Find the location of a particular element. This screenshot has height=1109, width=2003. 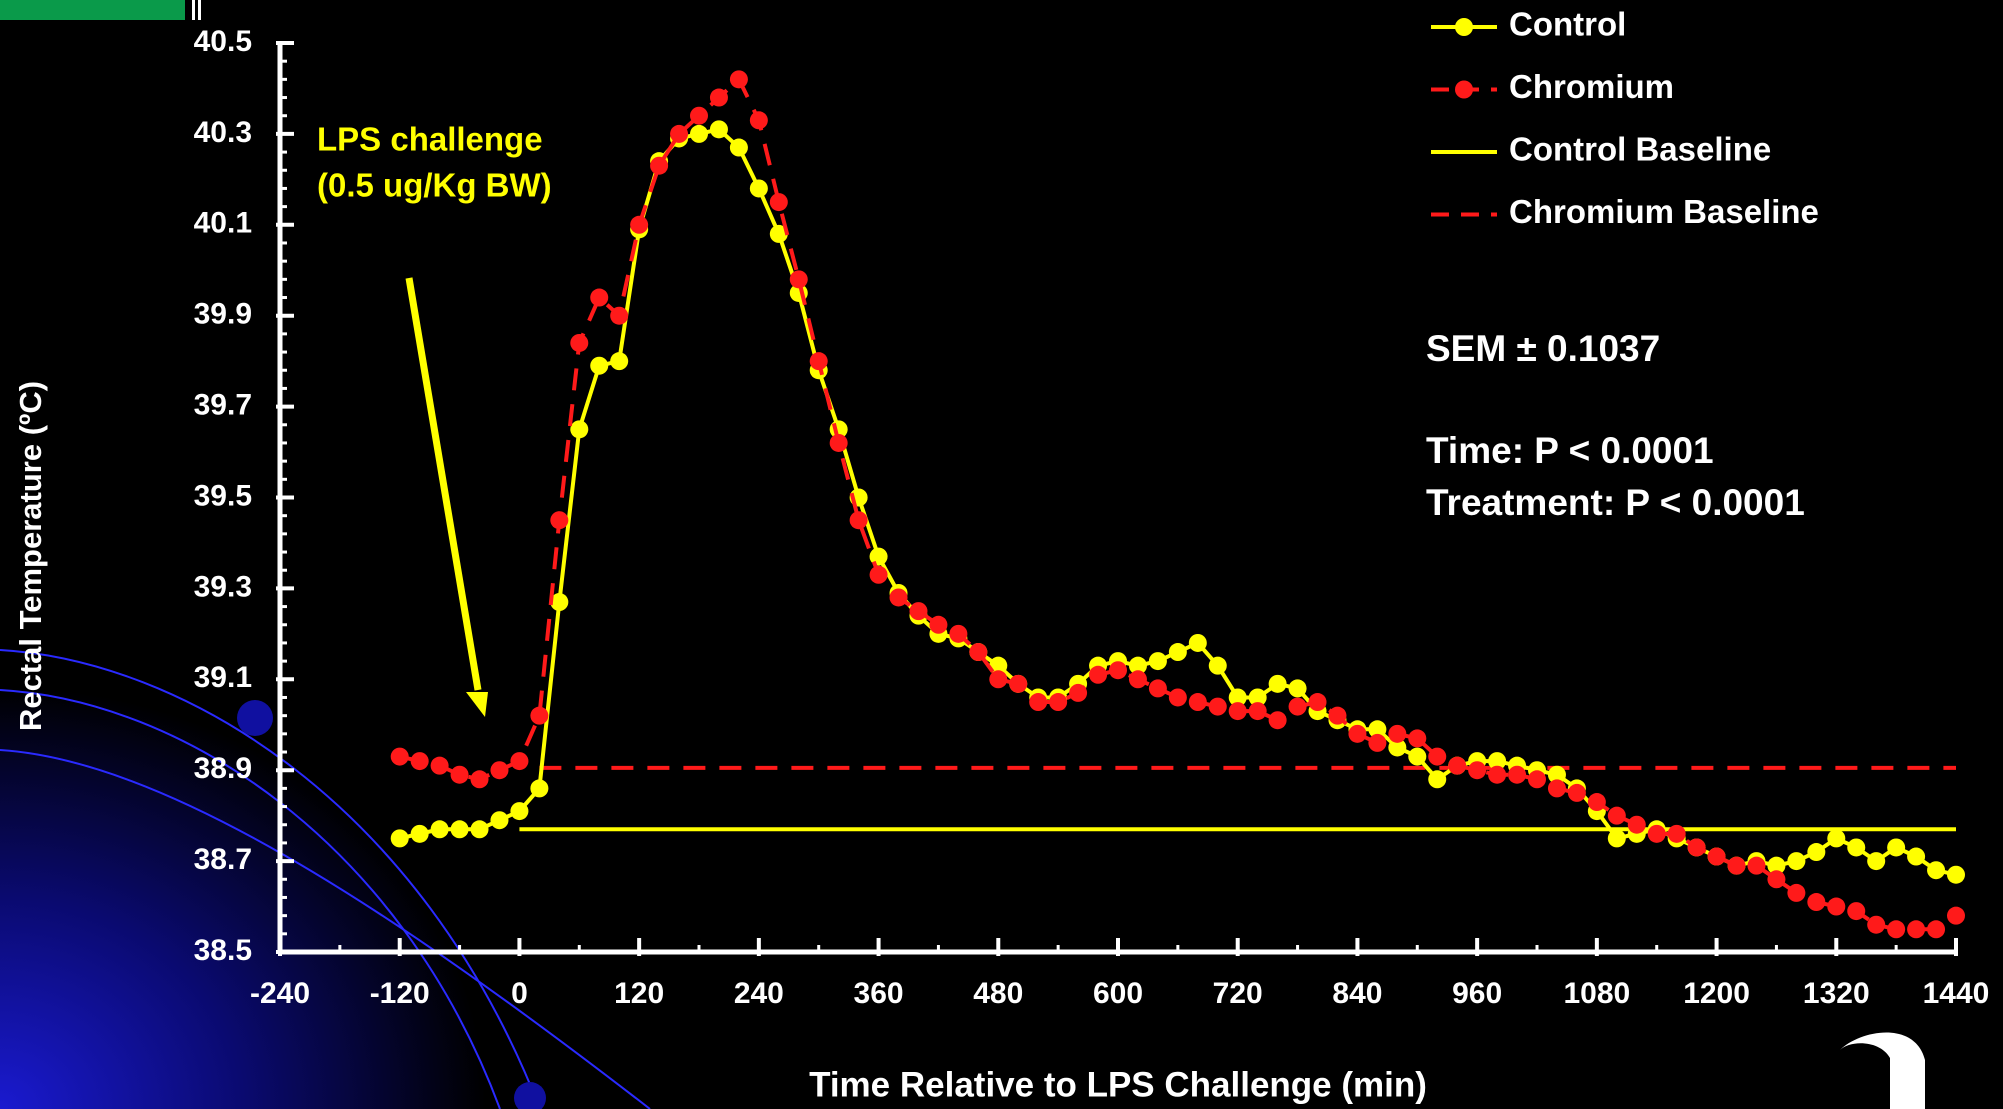

y-tick-label: 39.3 is located at coordinates (223, 586).